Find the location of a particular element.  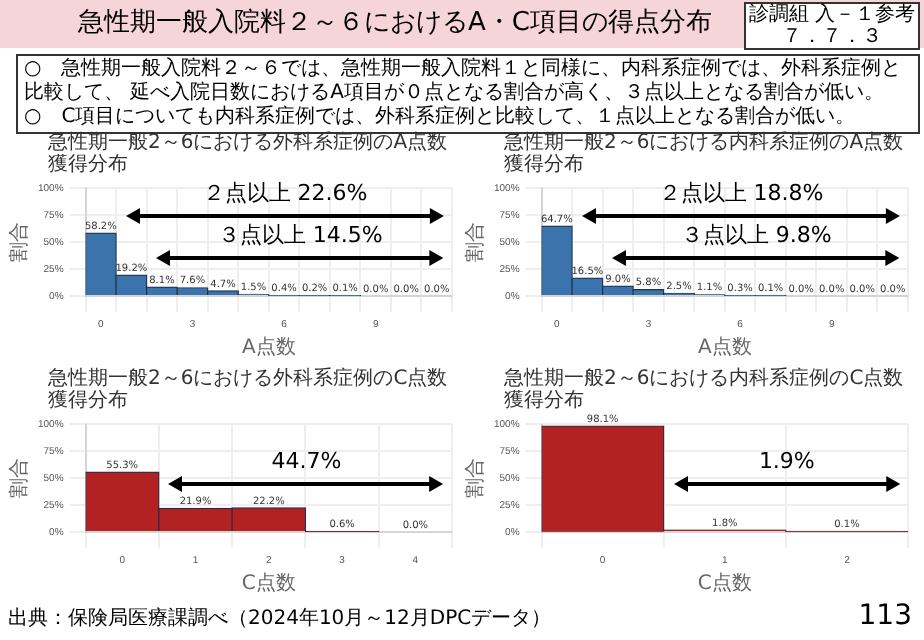

text: ○ C項目についても内科系症例では、外科系症例と比較して、１点以上となる割合が低い。 is located at coordinates (441, 118).